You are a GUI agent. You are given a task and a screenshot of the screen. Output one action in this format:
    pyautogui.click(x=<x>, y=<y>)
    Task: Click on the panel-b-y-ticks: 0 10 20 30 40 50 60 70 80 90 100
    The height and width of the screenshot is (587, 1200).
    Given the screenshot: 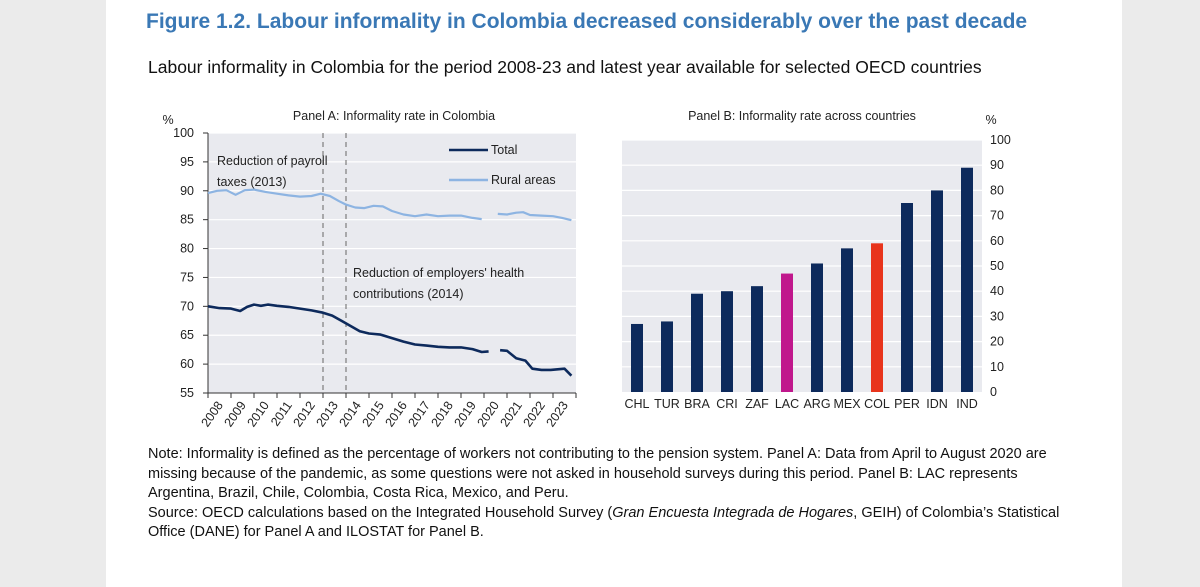 What is the action you would take?
    pyautogui.click(x=1000, y=266)
    